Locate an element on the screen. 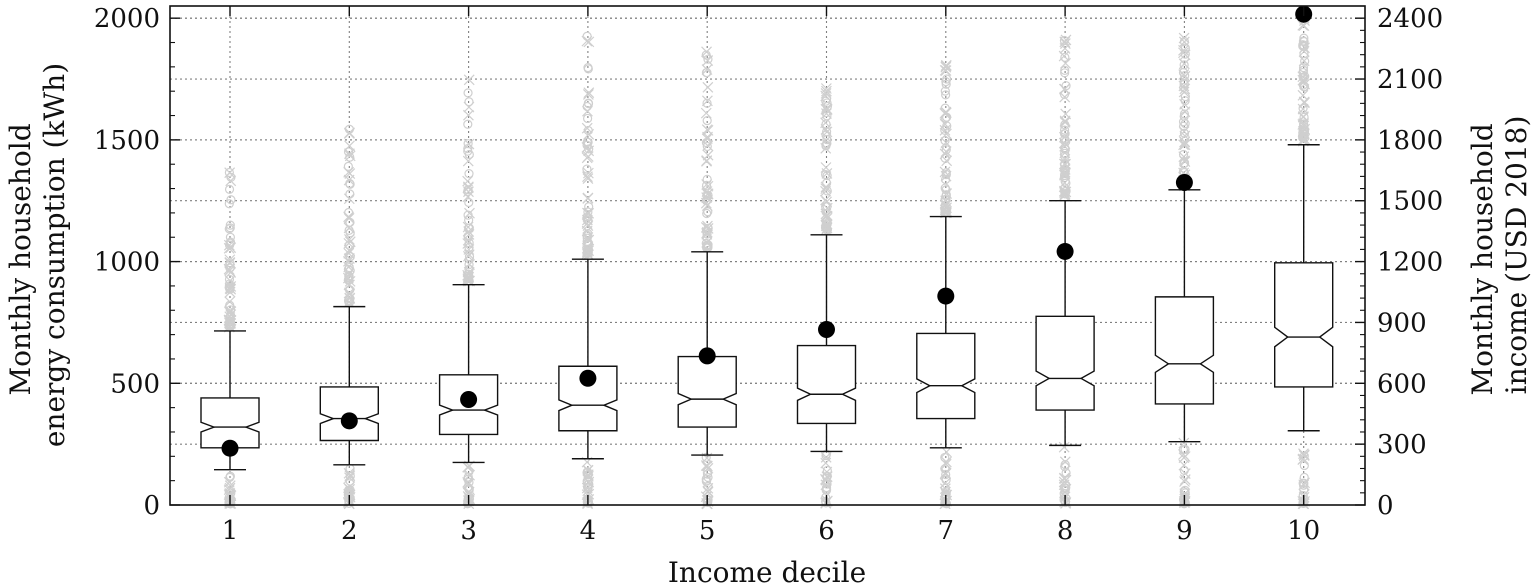  x-tick-label: 2 is located at coordinates (349, 531).